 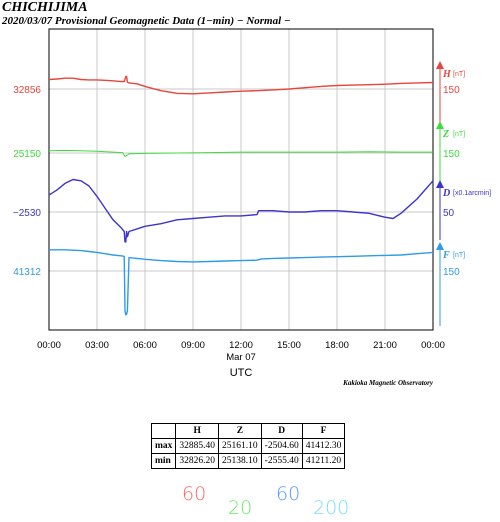 I want to click on series-unit-d: [x0.1arcmin], so click(x=472, y=193).